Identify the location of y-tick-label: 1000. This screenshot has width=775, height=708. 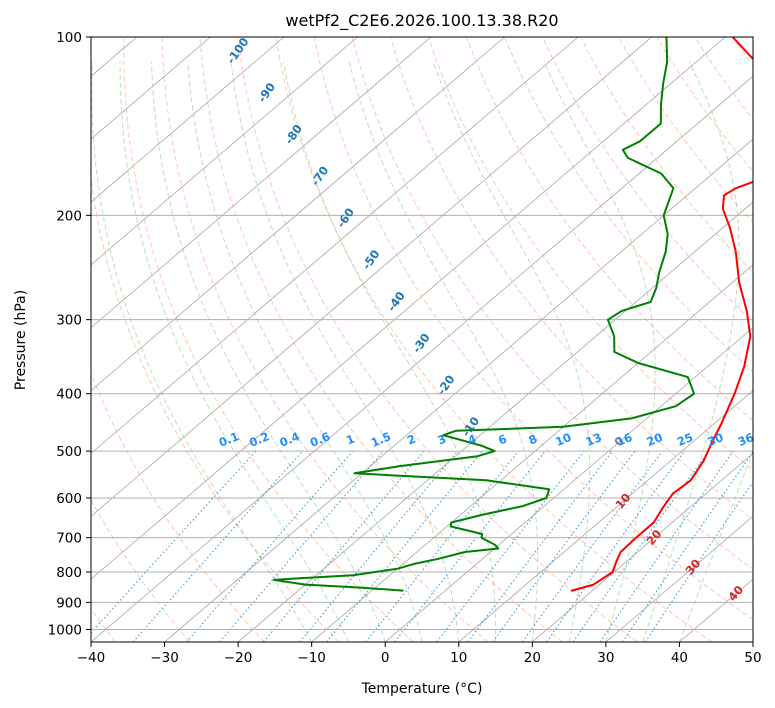
(65, 630).